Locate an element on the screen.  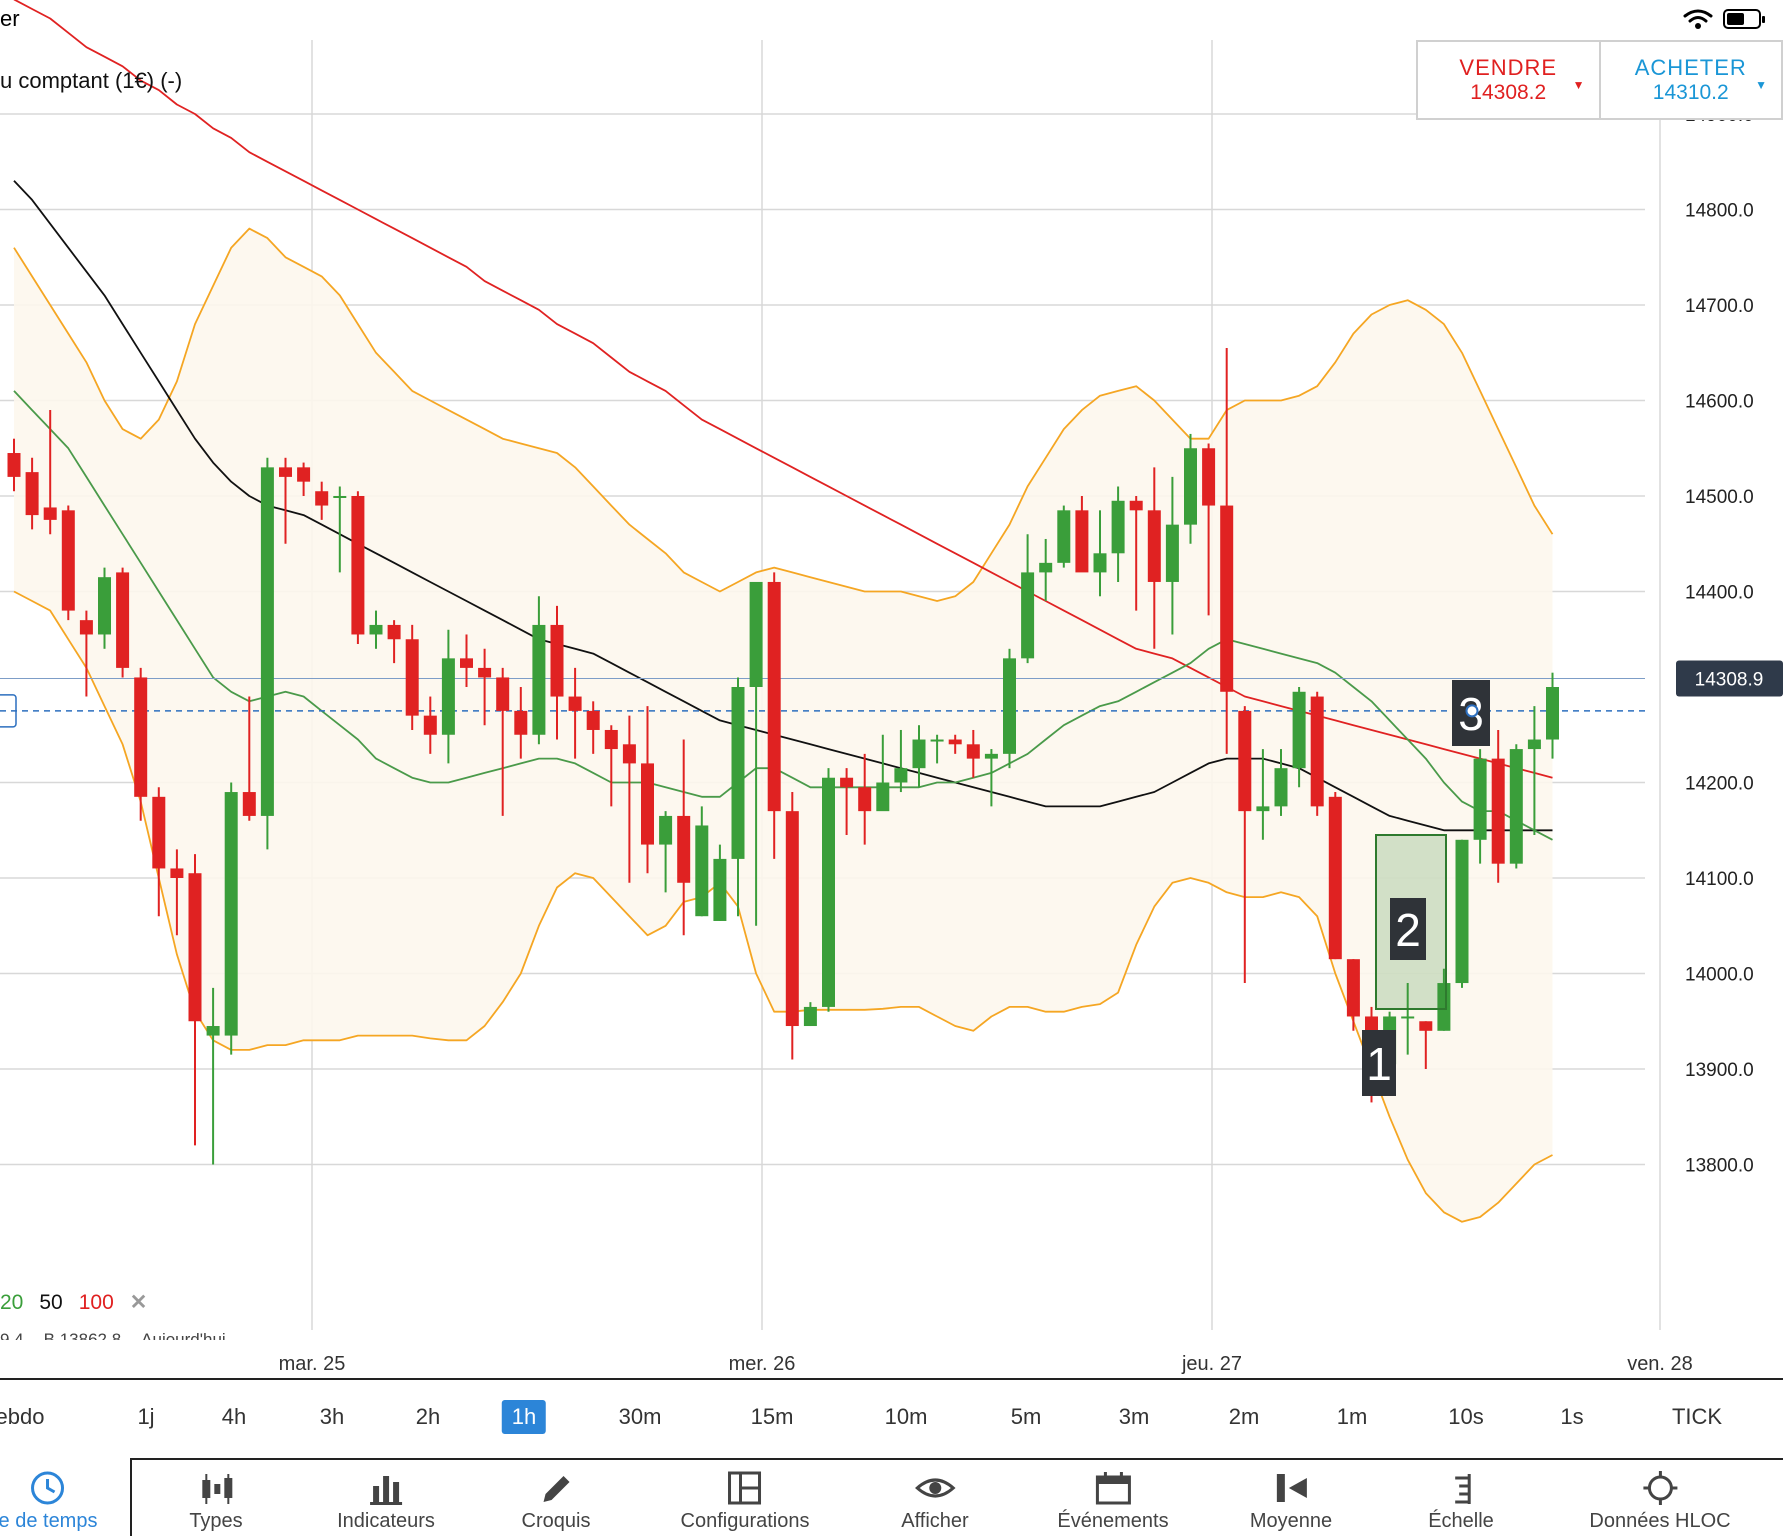
sell-button: VENDRE 14308.2 ▼ is located at coordinates (1508, 80).